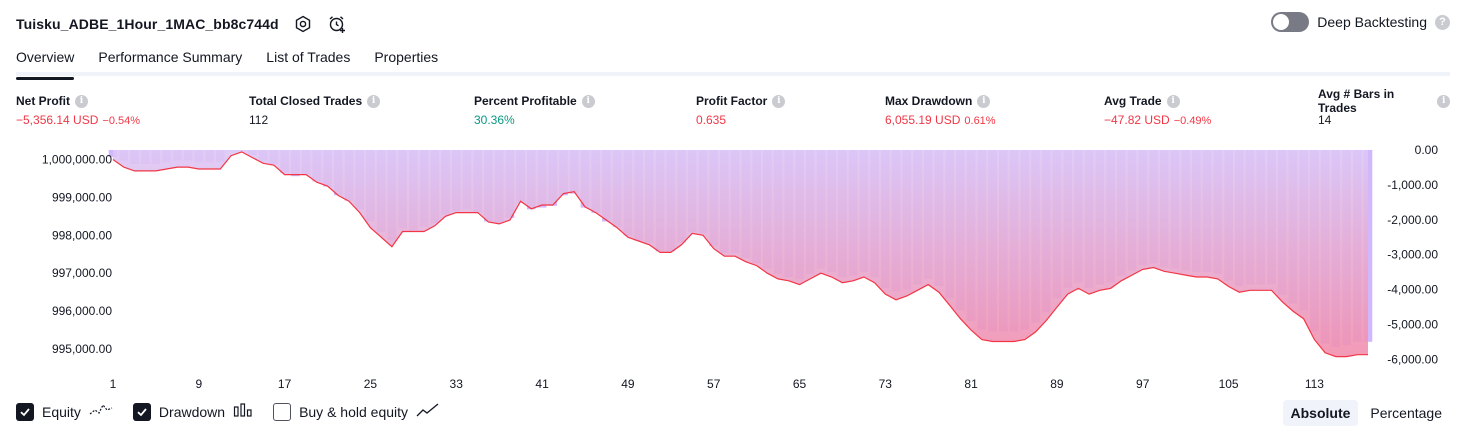  Describe the element at coordinates (82, 349) in the screenshot. I see `left-axis-tick-label: 995,000.00` at that location.